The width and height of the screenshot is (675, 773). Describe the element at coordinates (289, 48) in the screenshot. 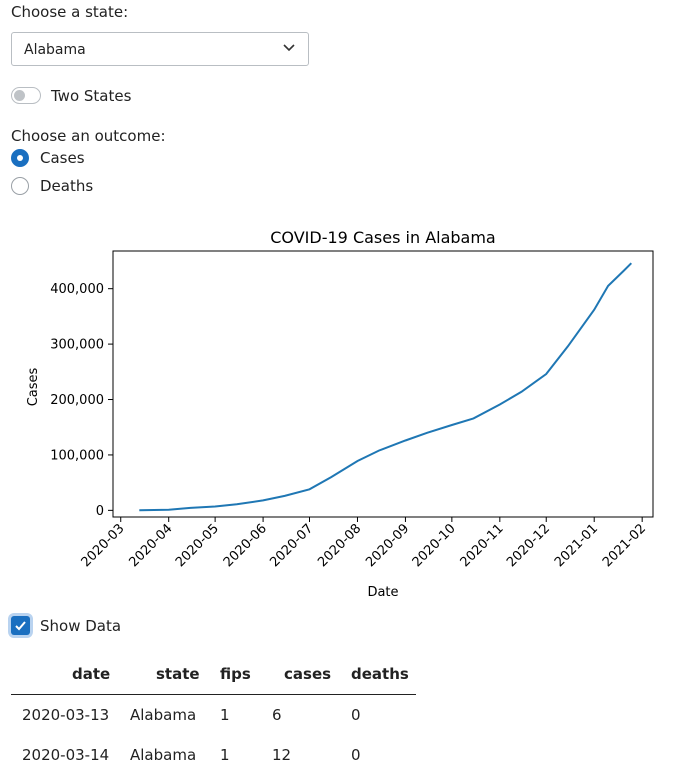

I see `chevron-down-icon` at that location.